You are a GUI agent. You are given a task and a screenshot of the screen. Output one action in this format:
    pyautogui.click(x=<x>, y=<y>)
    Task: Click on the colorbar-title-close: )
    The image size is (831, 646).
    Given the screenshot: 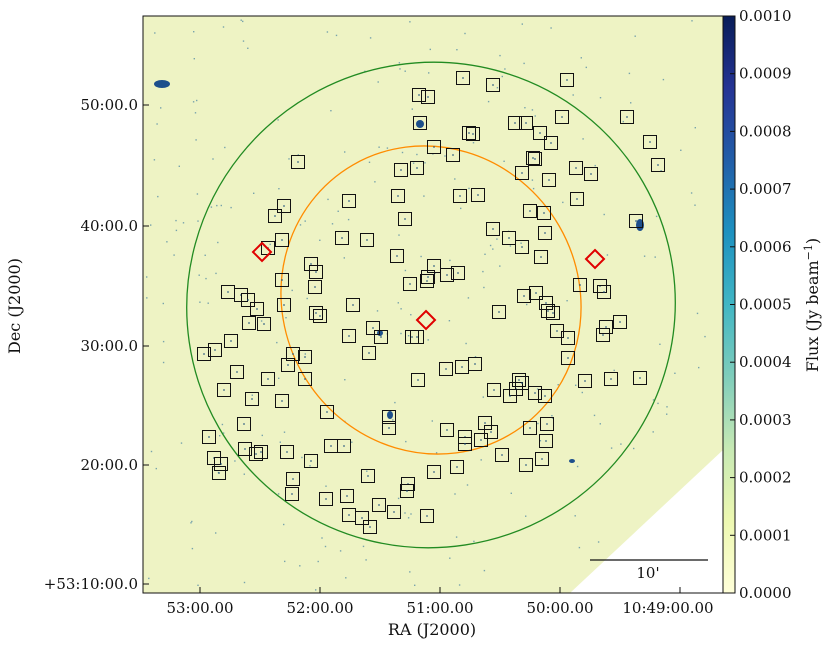 What is the action you would take?
    pyautogui.click(x=812, y=241)
    